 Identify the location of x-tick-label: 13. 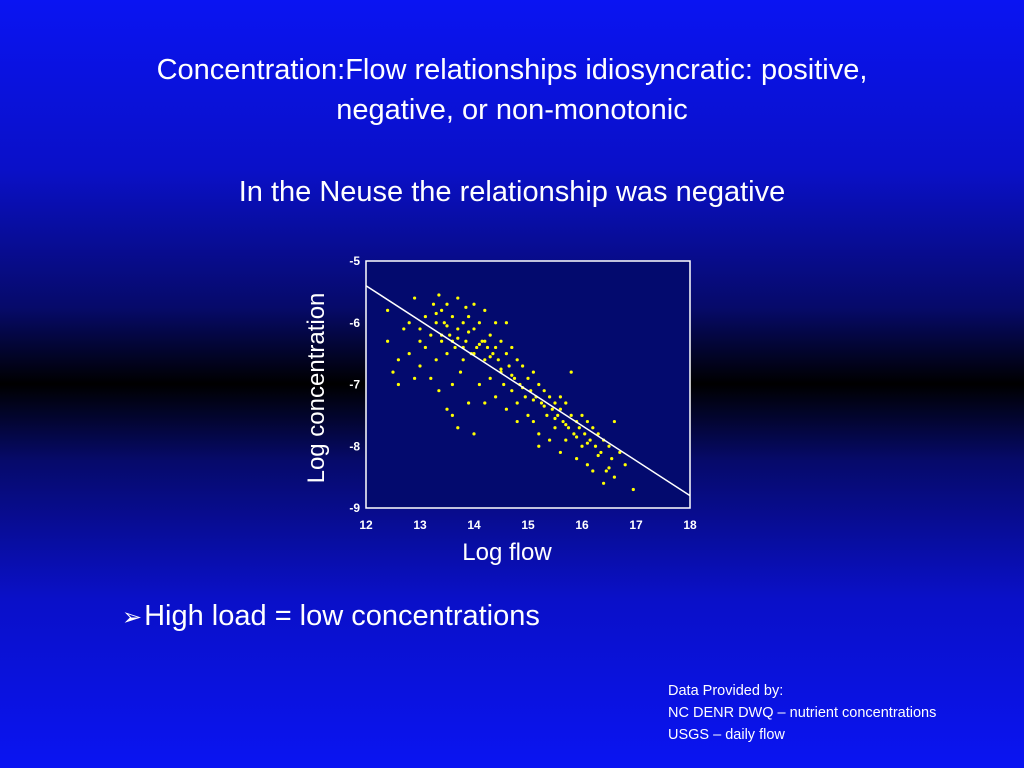
(420, 525).